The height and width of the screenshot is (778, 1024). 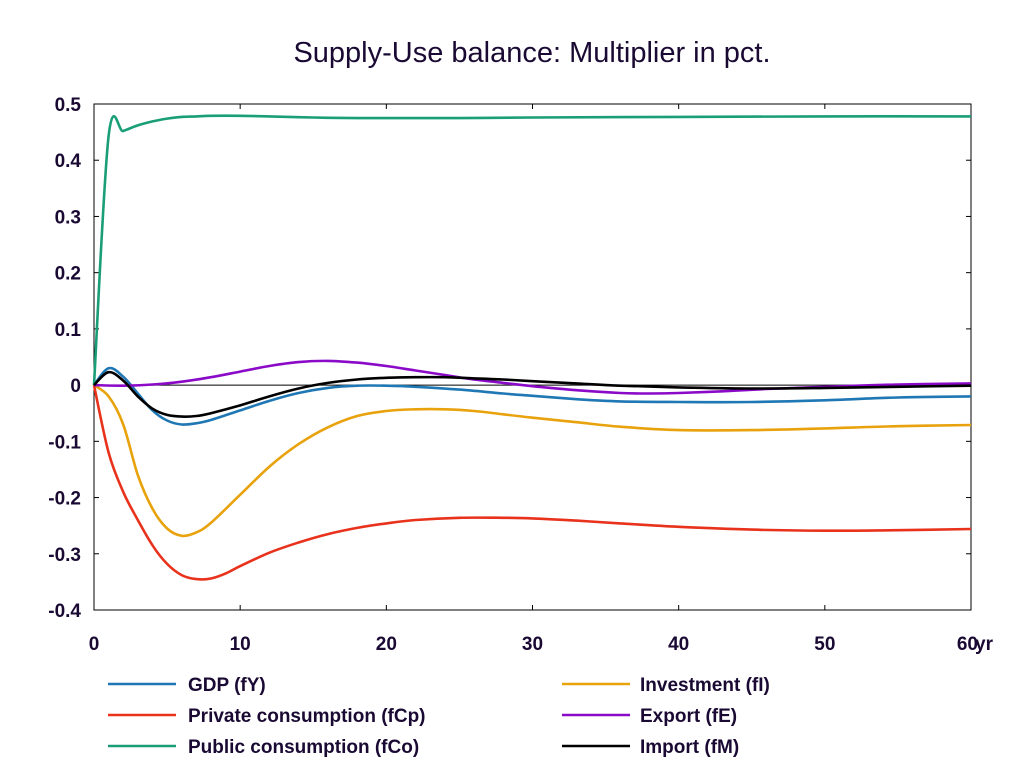 I want to click on chart-title: Supply-Use balance: Multiplier in pct., so click(x=531, y=53).